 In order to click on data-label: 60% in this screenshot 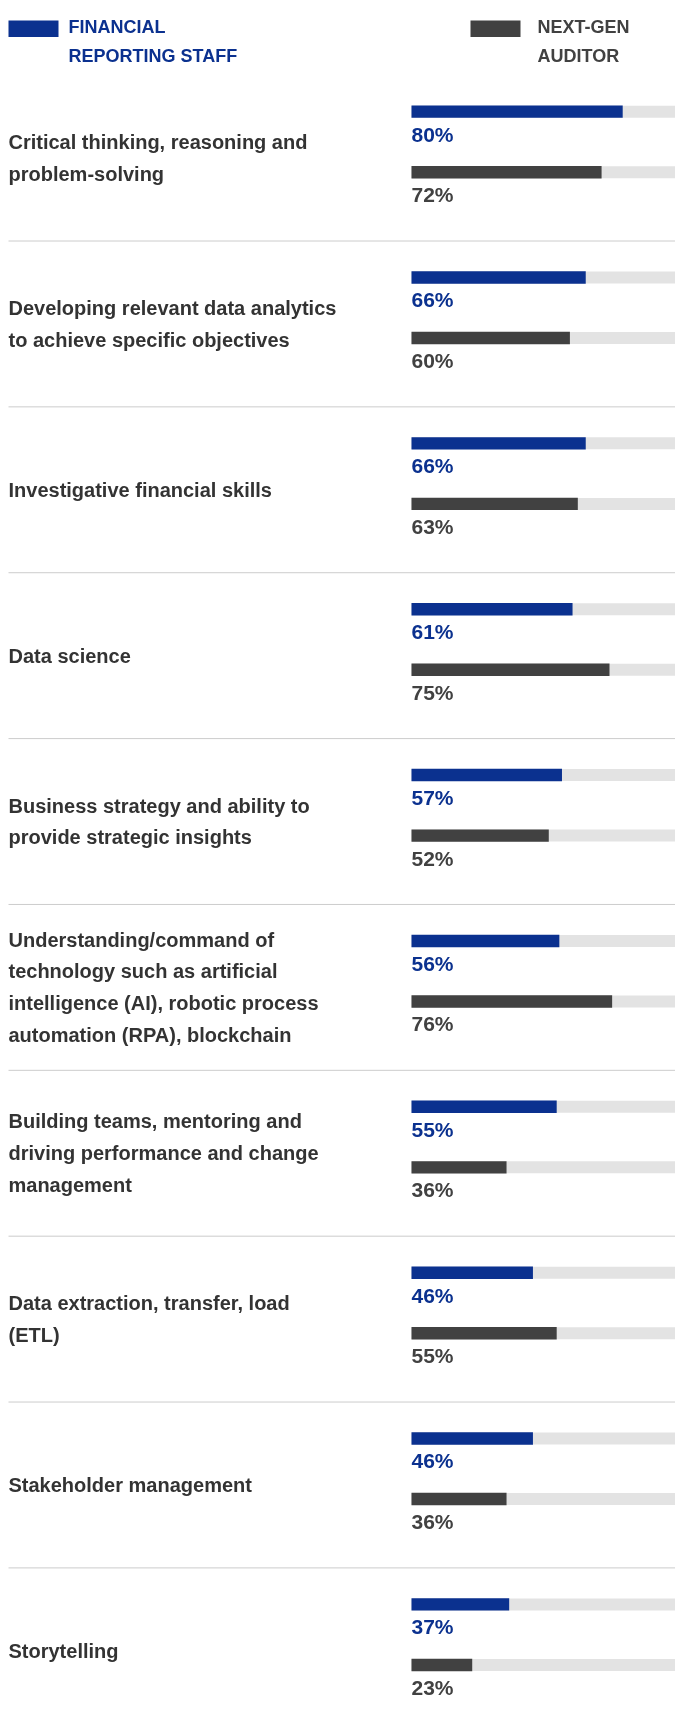, I will do `click(432, 360)`.